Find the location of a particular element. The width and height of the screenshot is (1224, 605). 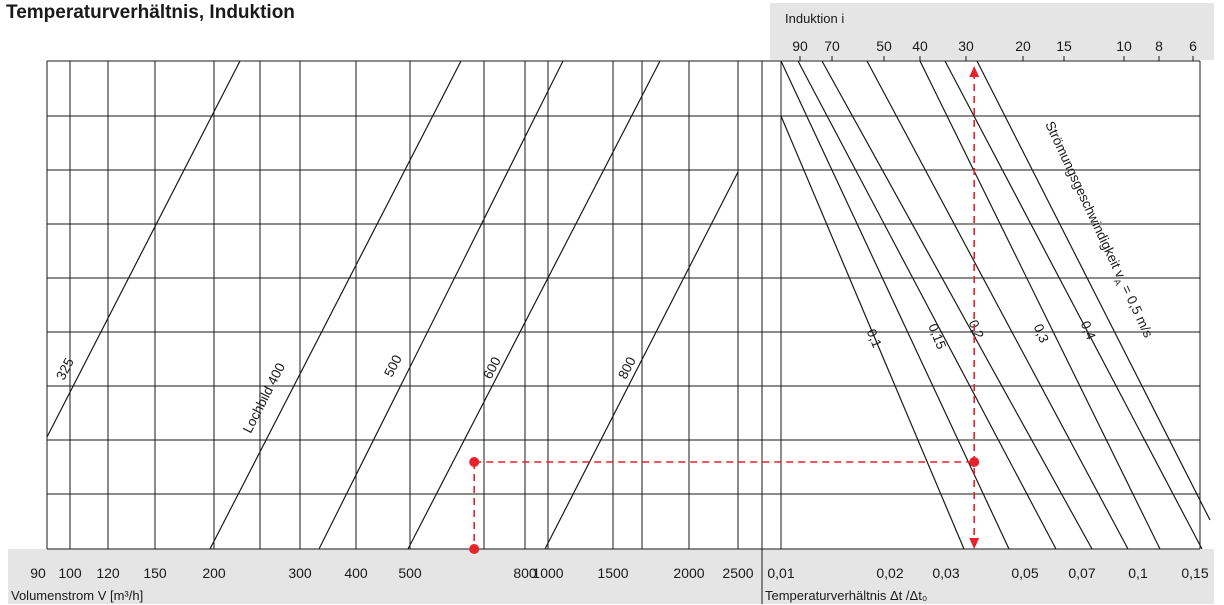

top-axis-band is located at coordinates (992, 31).